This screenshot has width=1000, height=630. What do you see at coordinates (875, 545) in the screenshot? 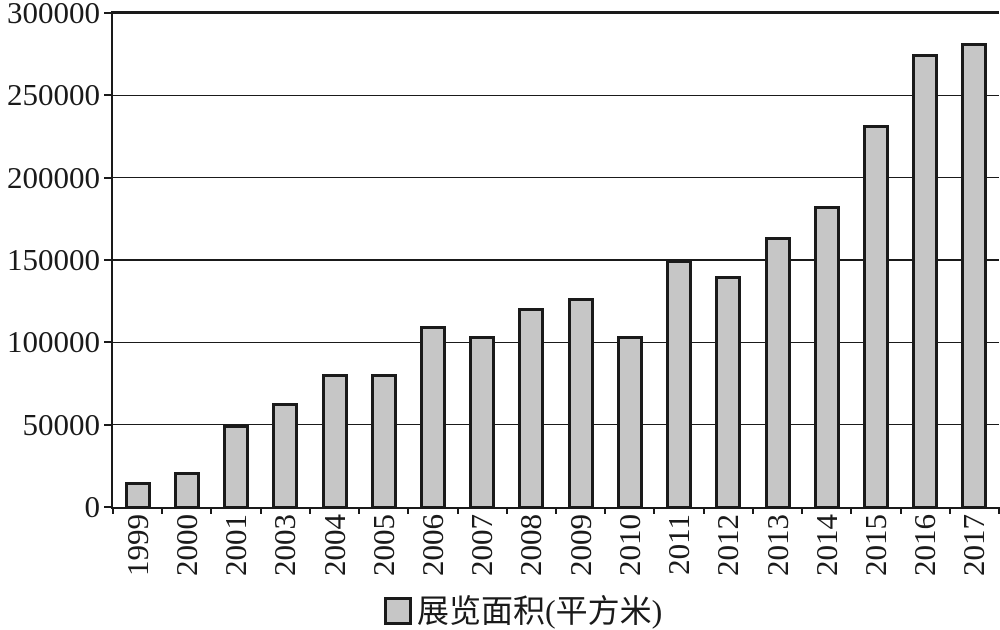
I see `x-axis-tick-label: 2015` at bounding box center [875, 545].